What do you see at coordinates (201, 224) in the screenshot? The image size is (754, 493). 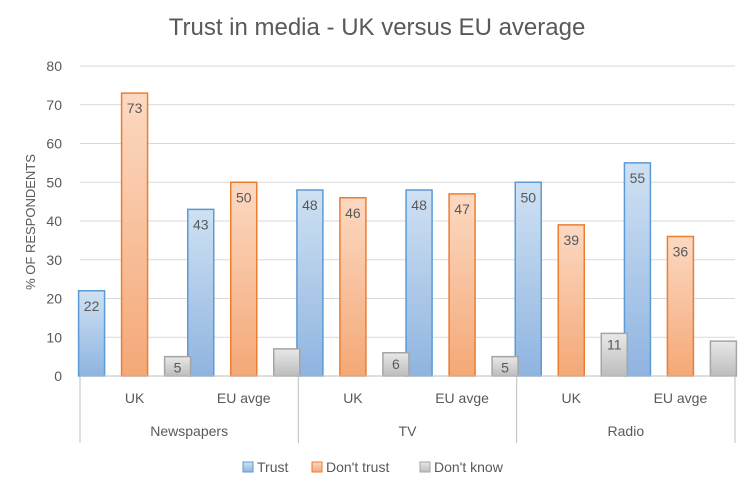 I see `data-label: 43` at bounding box center [201, 224].